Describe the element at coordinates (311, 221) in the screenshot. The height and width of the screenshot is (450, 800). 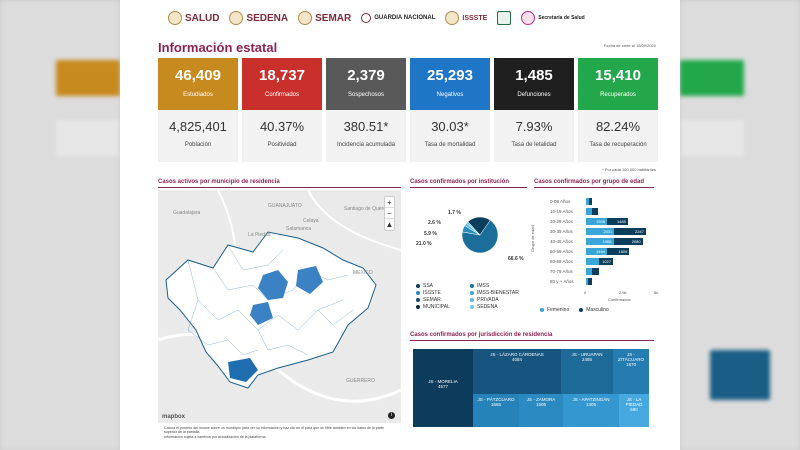
I see `map-label: Celaya` at that location.